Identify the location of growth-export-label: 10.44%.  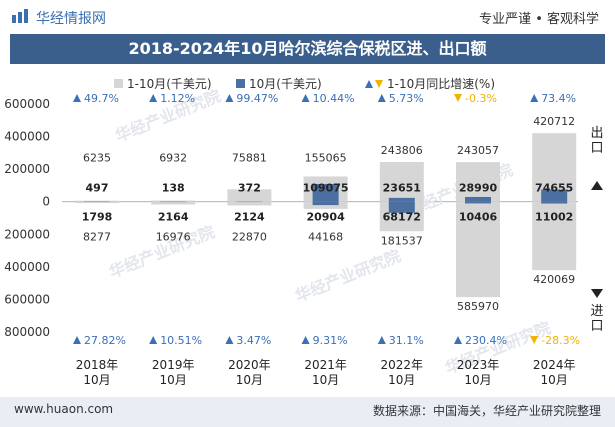
(334, 98).